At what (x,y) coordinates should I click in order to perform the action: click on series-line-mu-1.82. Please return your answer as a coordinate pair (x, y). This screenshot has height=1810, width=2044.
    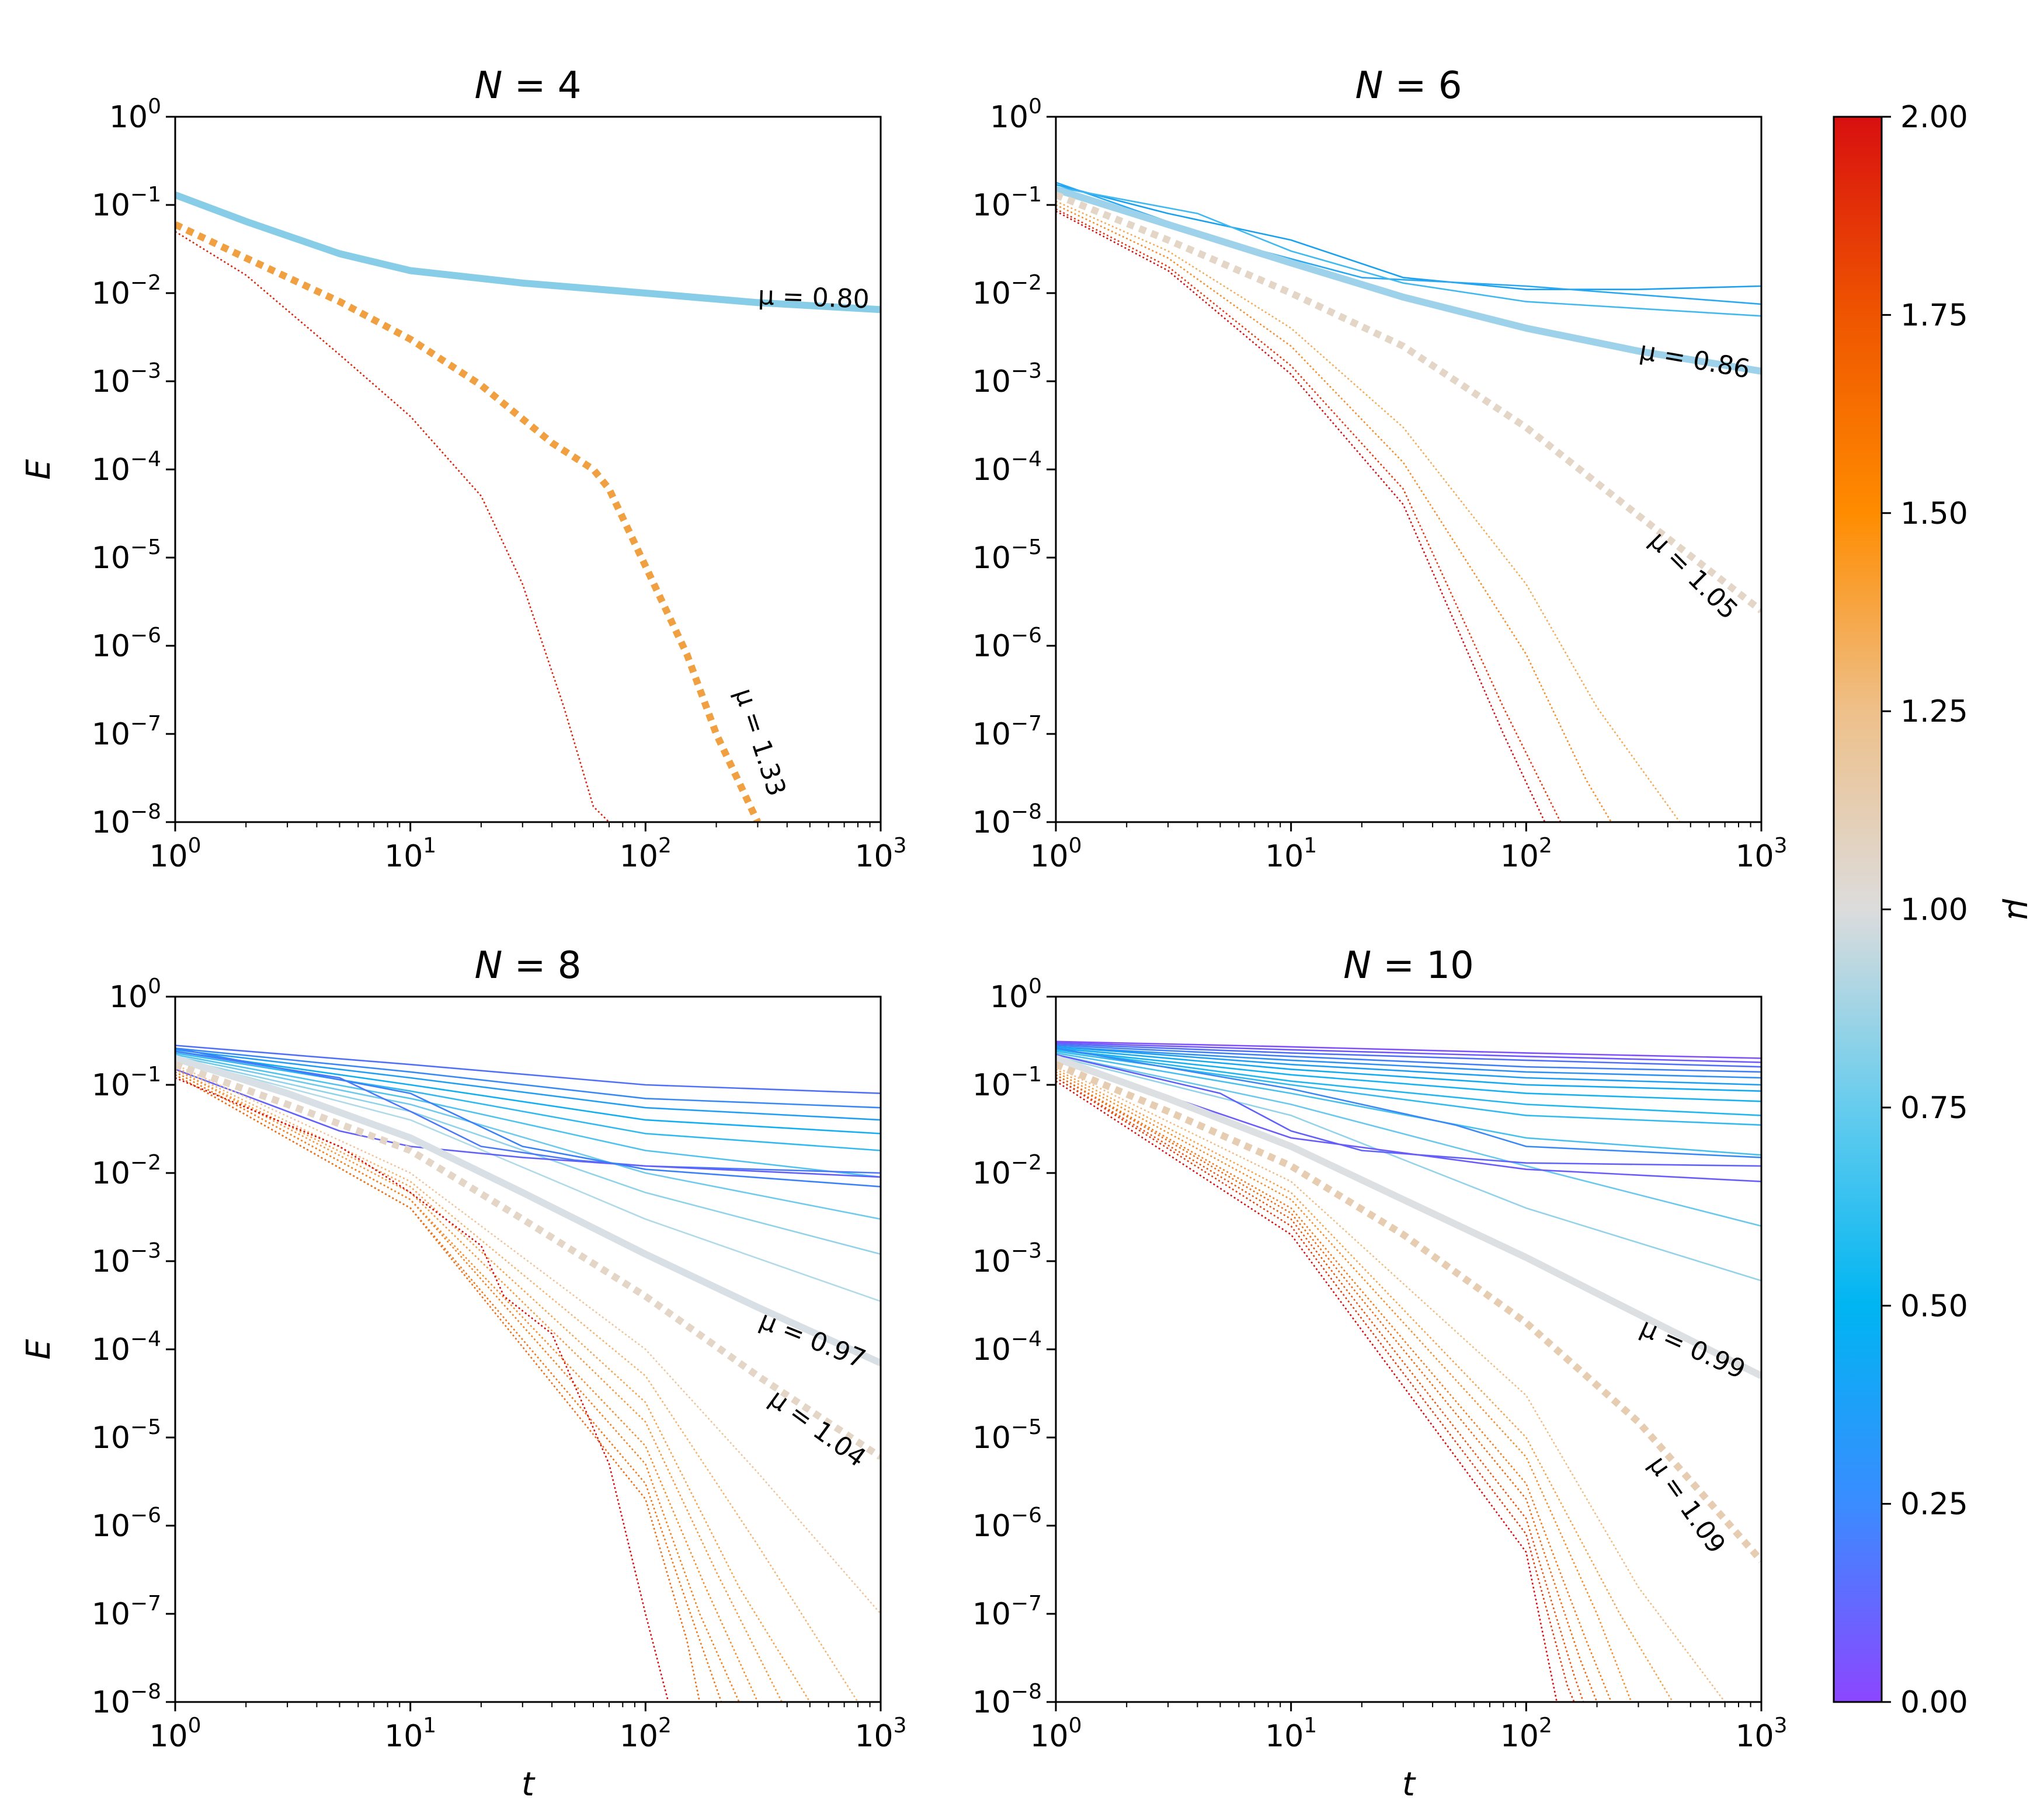
    Looking at the image, I should click on (1315, 1389).